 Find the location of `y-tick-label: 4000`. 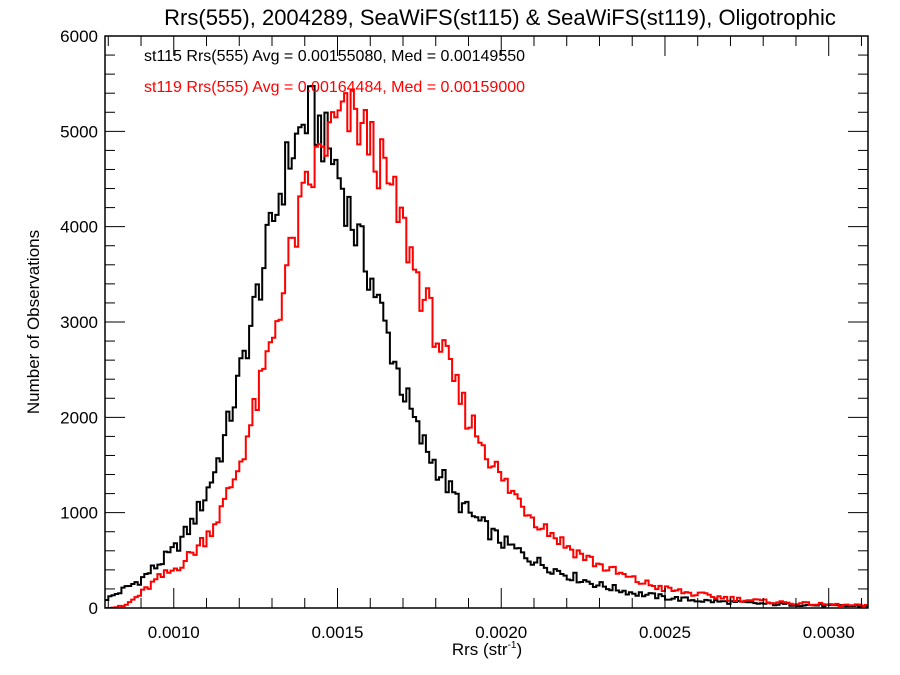

y-tick-label: 4000 is located at coordinates (79, 227).